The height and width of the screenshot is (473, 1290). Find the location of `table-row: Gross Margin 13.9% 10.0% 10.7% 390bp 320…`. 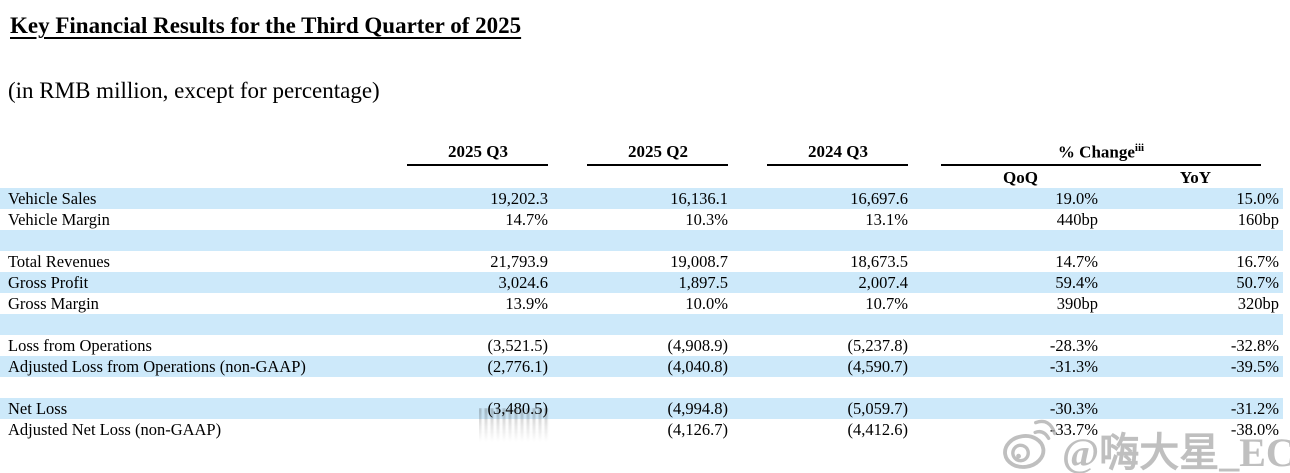

table-row: Gross Margin 13.9% 10.0% 10.7% 390bp 320… is located at coordinates (641, 303).